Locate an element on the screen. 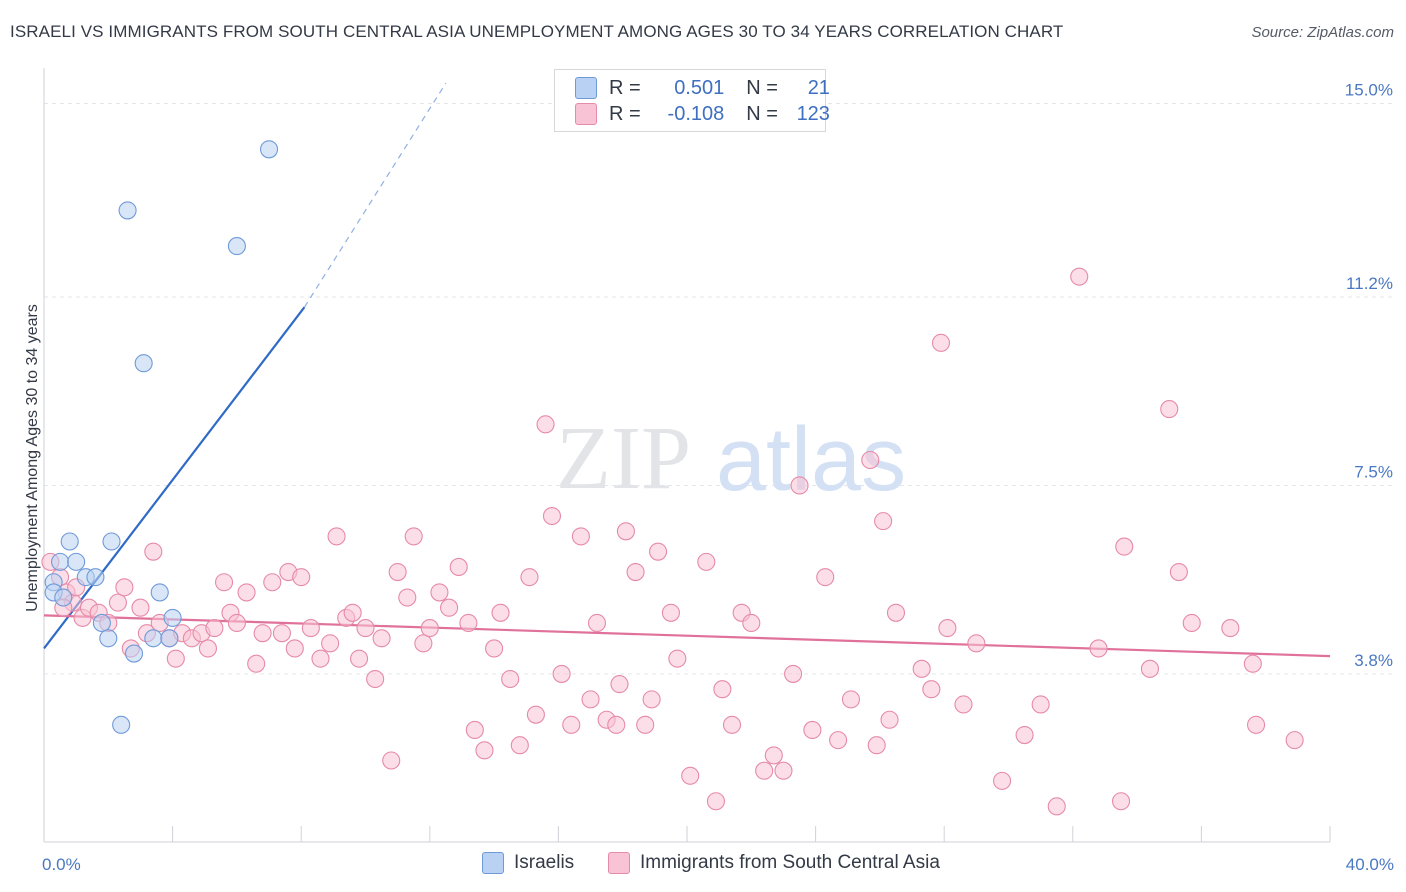 This screenshot has width=1406, height=892. legend-n-label: N = is located at coordinates (762, 87).